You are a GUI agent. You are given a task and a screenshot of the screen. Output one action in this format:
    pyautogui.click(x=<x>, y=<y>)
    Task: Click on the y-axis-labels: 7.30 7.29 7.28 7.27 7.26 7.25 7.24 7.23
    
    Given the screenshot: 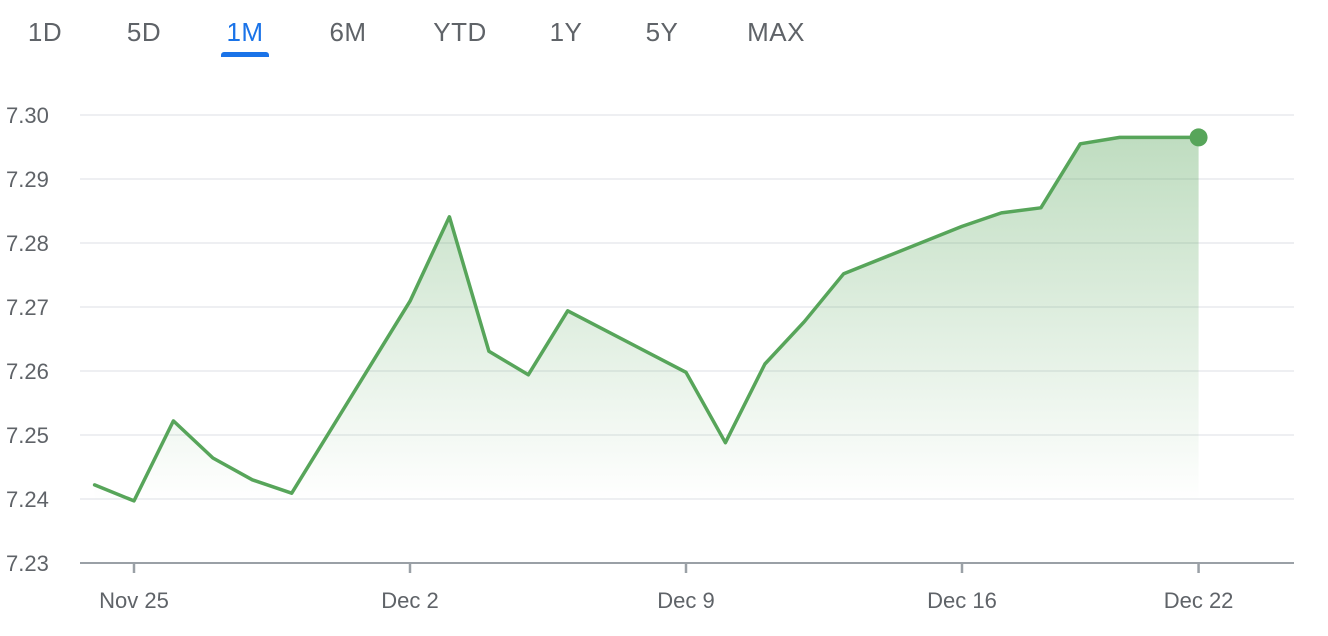 What is the action you would take?
    pyautogui.click(x=27, y=339)
    